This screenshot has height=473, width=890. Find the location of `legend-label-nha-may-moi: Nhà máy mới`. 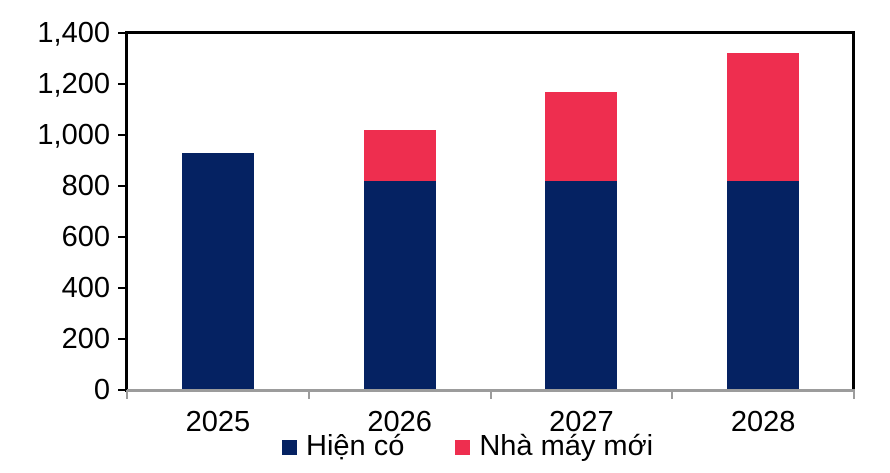

legend-label-nha-may-moi: Nhà máy mới is located at coordinates (566, 446).